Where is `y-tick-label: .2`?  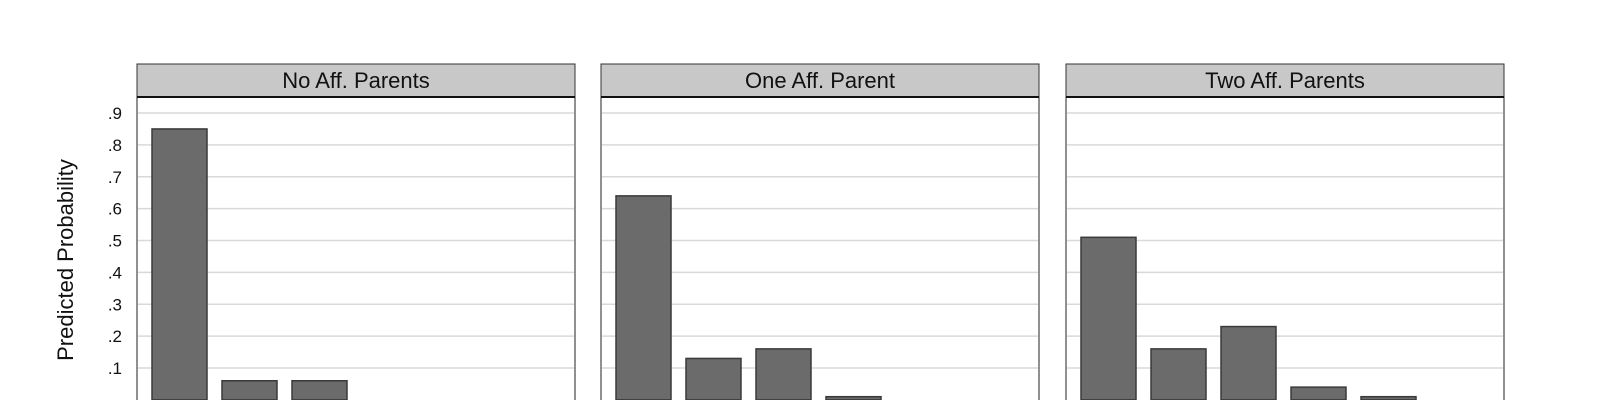
y-tick-label: .2 is located at coordinates (115, 336).